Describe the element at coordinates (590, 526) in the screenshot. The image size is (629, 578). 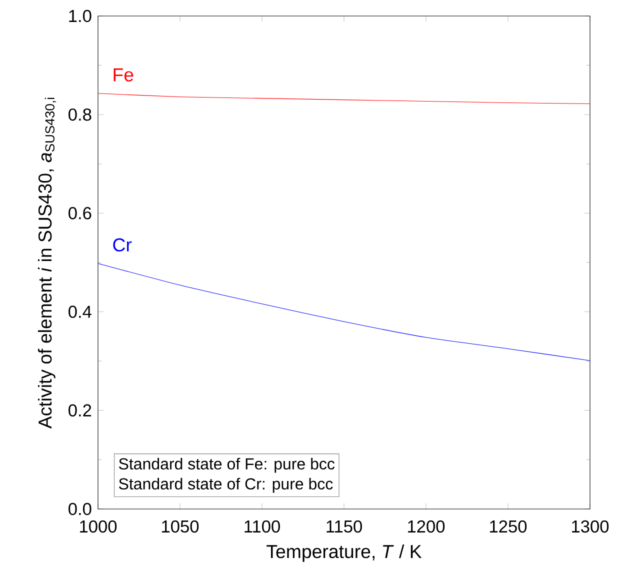
I see `x-tick-label: 1300` at that location.